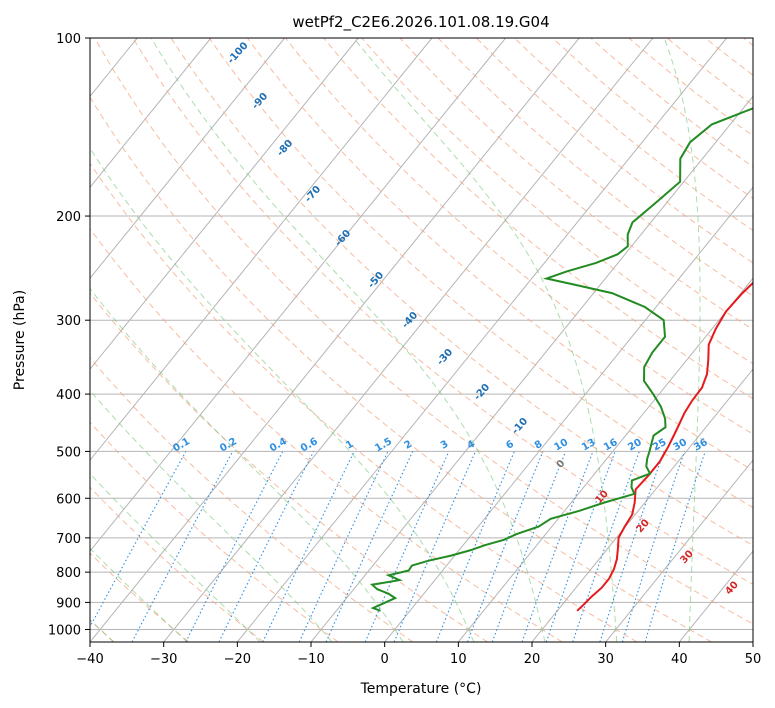 The image size is (775, 708). Describe the element at coordinates (602, 497) in the screenshot. I see `moist-adiabat-label: 10` at that location.